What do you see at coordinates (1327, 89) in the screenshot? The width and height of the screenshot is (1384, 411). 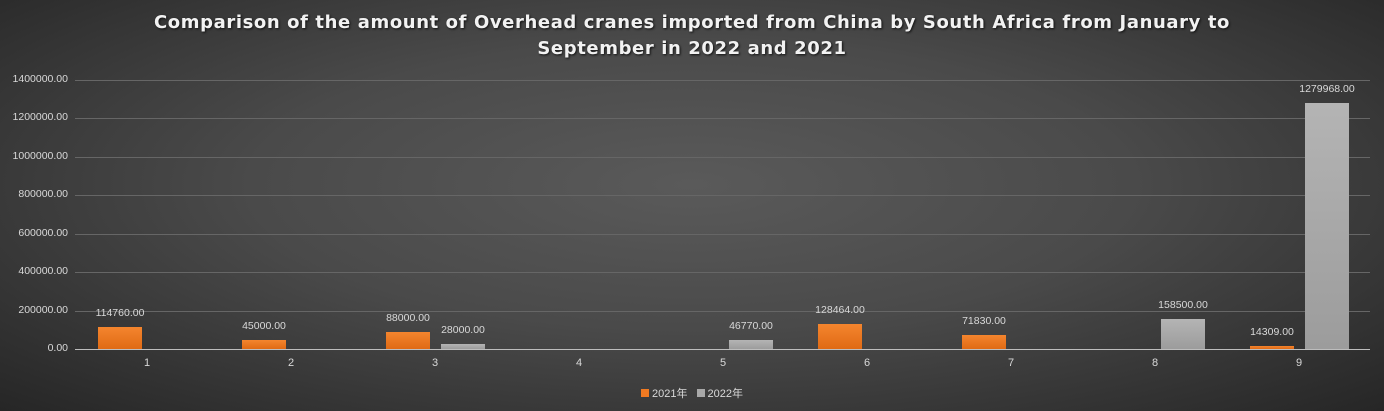 I see `data-label: 1279968.00` at bounding box center [1327, 89].